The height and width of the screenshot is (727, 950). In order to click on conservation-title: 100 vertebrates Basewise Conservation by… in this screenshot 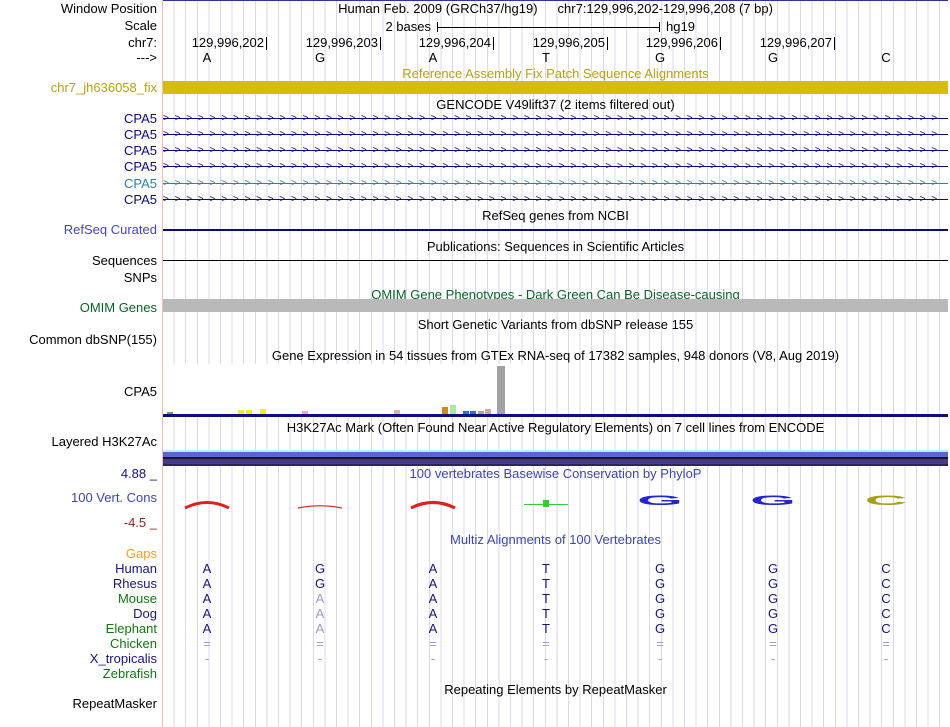, I will do `click(555, 473)`.